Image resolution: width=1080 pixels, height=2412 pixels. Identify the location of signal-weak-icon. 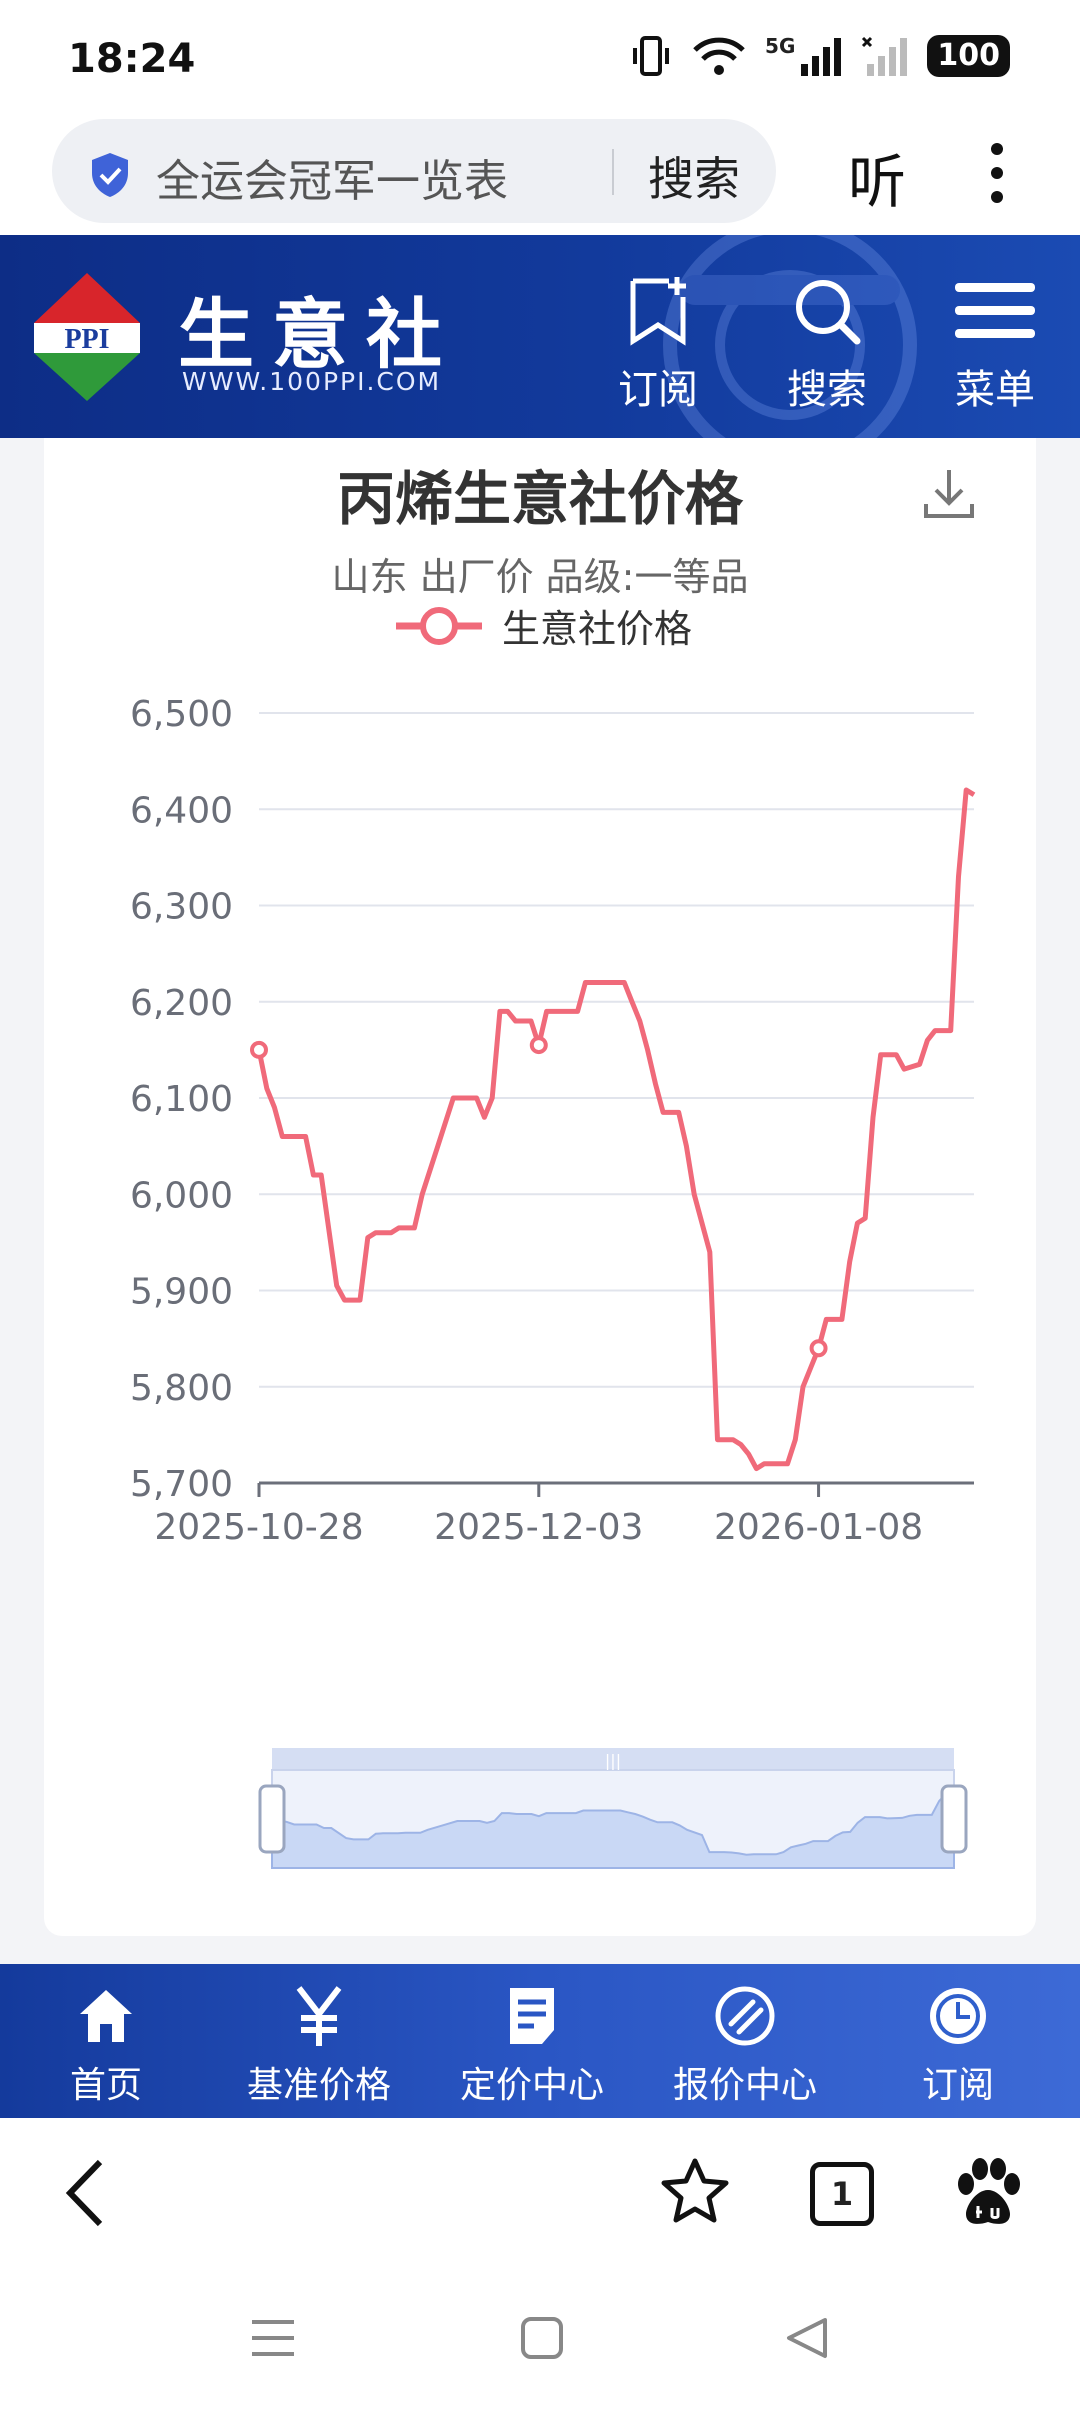
(885, 56).